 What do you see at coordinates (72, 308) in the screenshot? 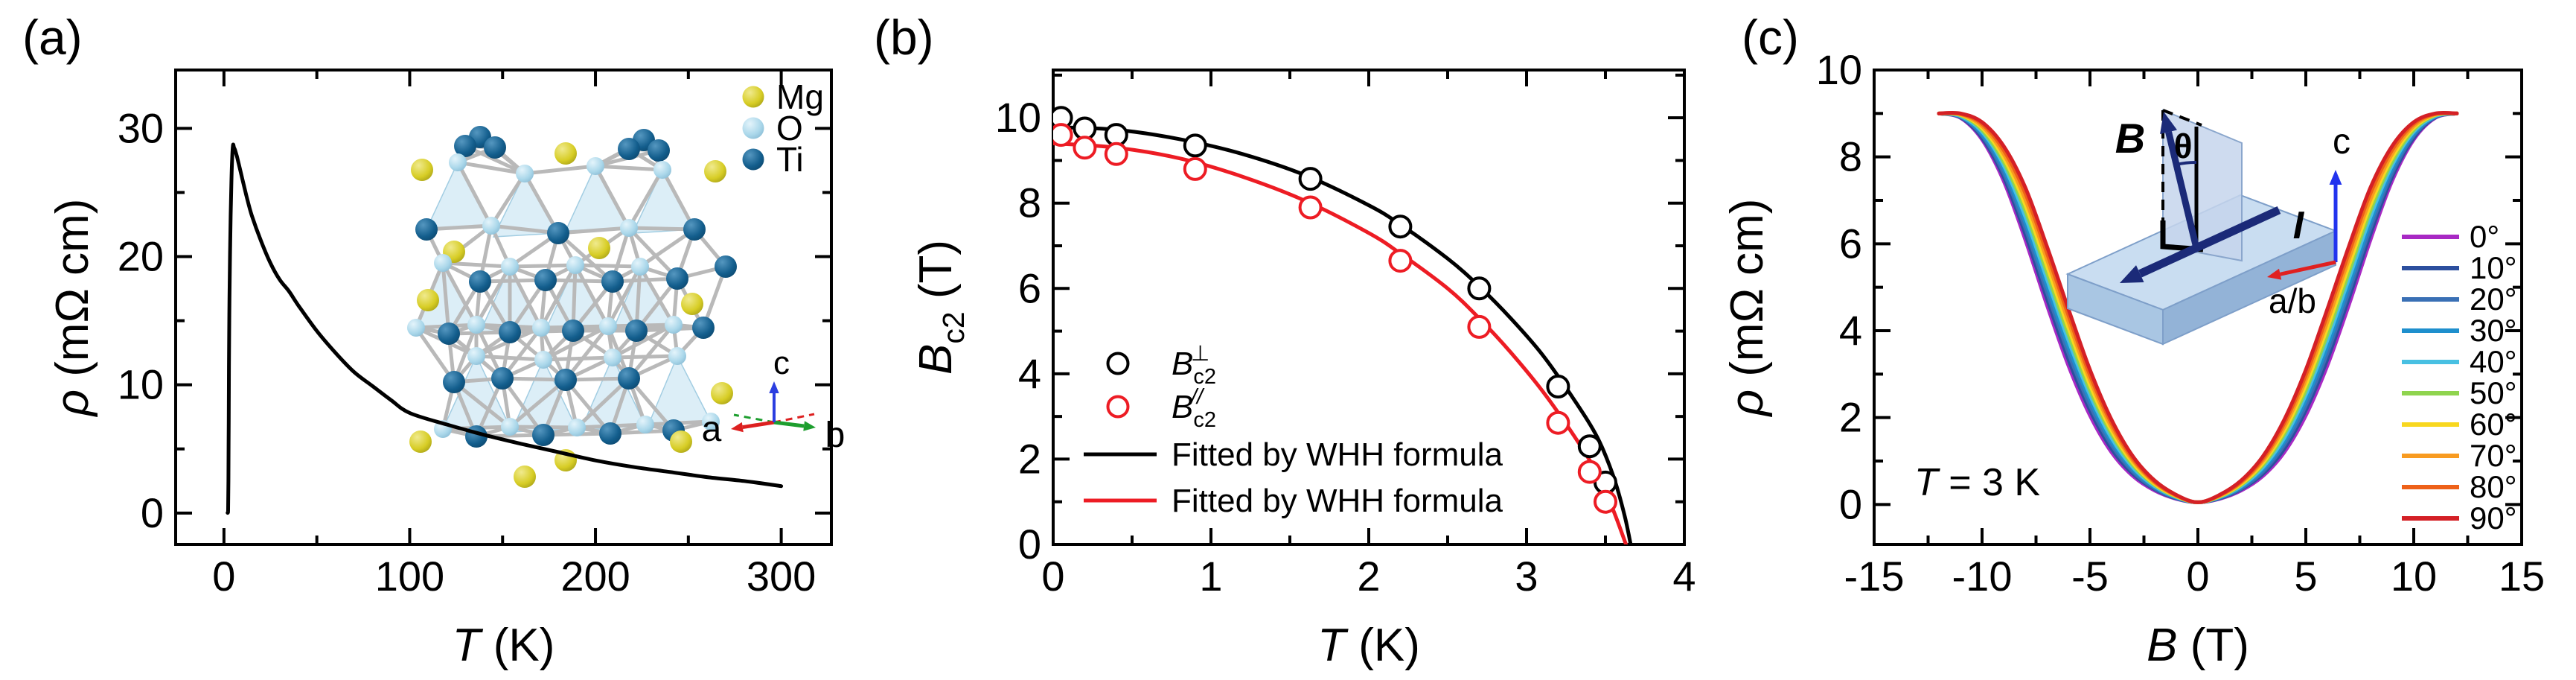
I see `a-y-axis-label: ρ (mΩ cm)` at bounding box center [72, 308].